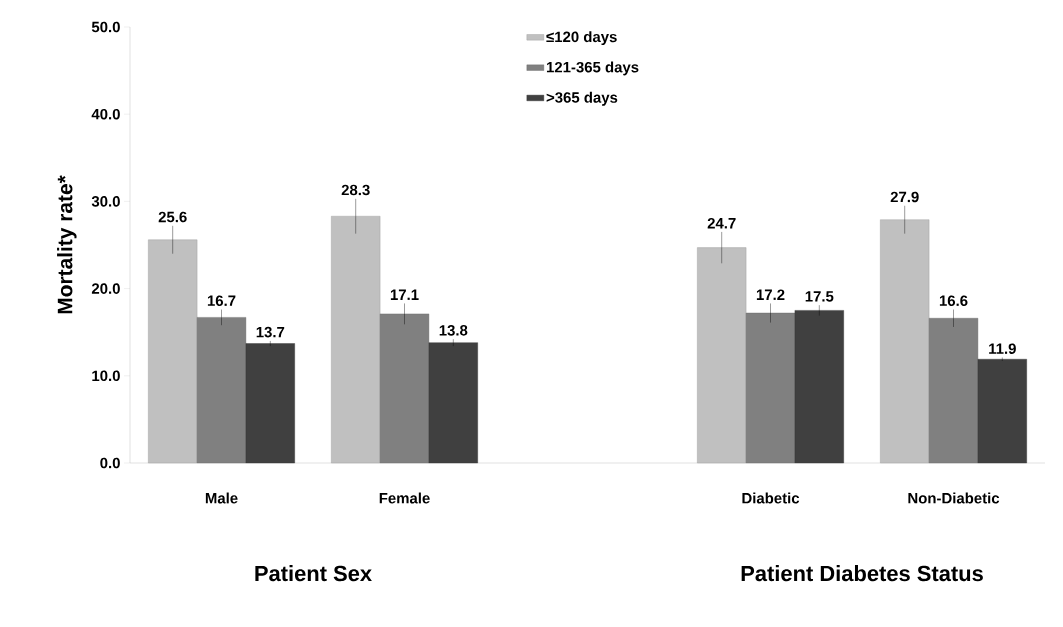  I want to click on data-label: 11.9, so click(1002, 348).